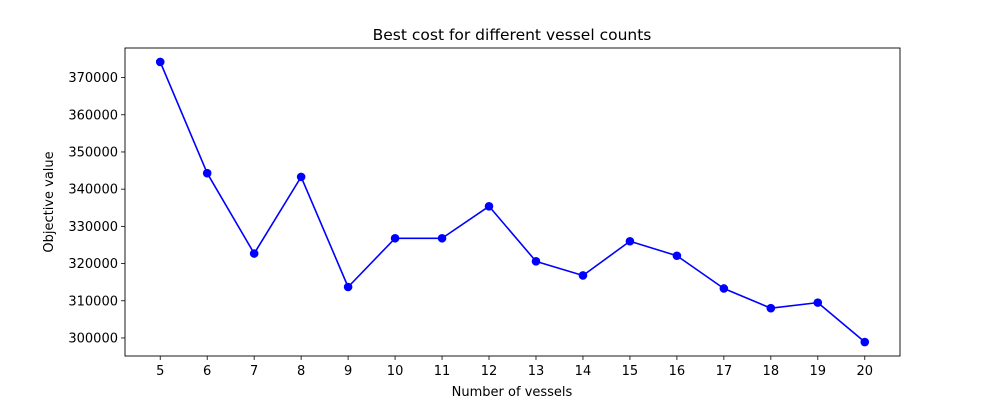 The width and height of the screenshot is (1000, 400). Describe the element at coordinates (677, 371) in the screenshot. I see `x-tick-label: 16` at that location.